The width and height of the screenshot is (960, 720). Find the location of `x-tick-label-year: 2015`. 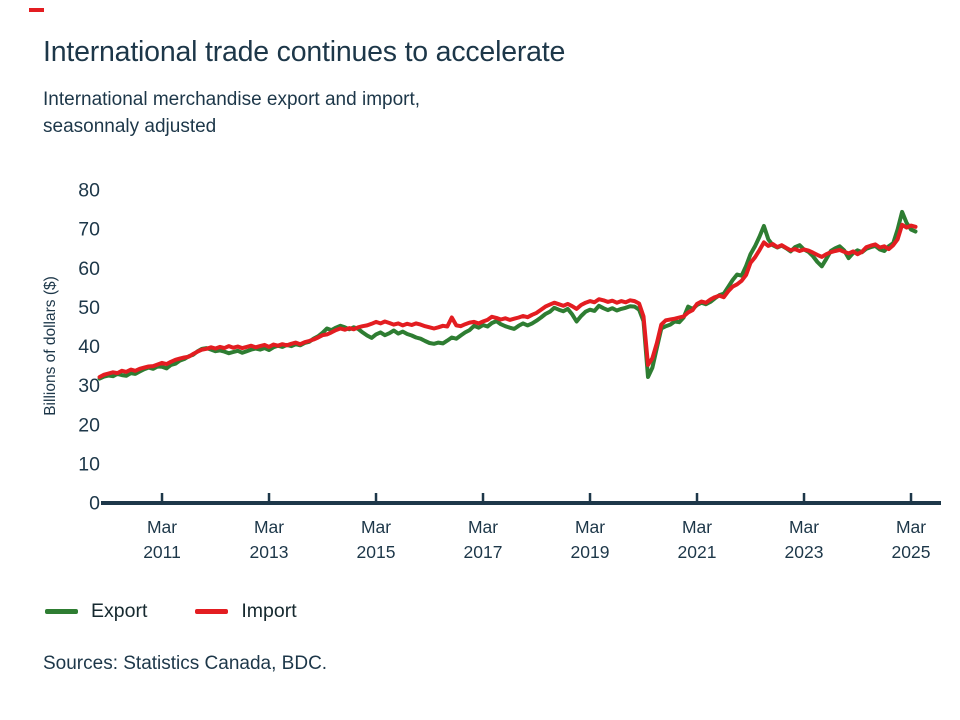

x-tick-label-year: 2015 is located at coordinates (376, 552).